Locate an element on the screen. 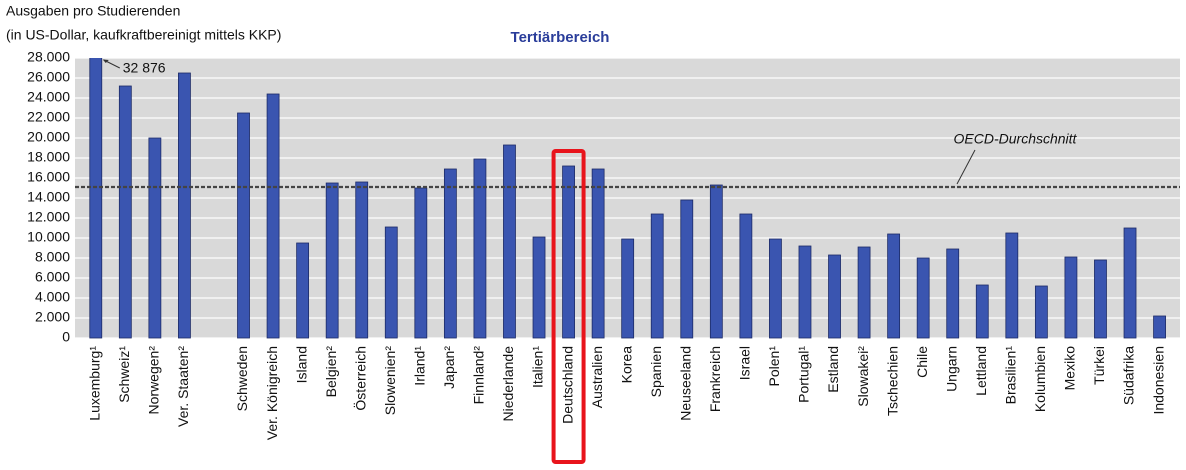 This screenshot has height=470, width=1186. highlight-box is located at coordinates (568, 306).